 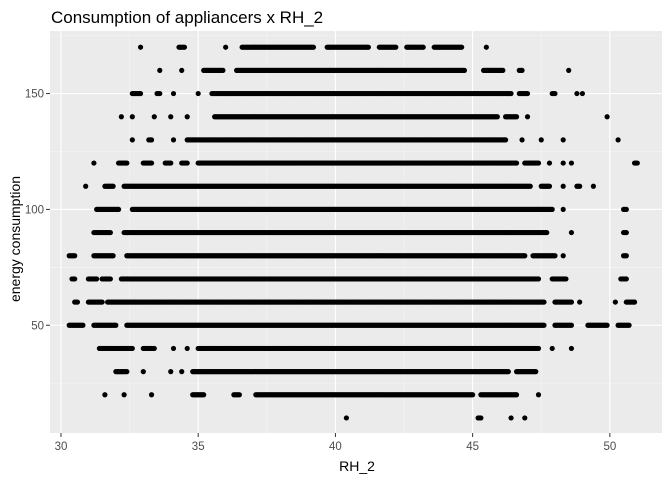 What do you see at coordinates (34, 210) in the screenshot?
I see `y-tick-label: 100` at bounding box center [34, 210].